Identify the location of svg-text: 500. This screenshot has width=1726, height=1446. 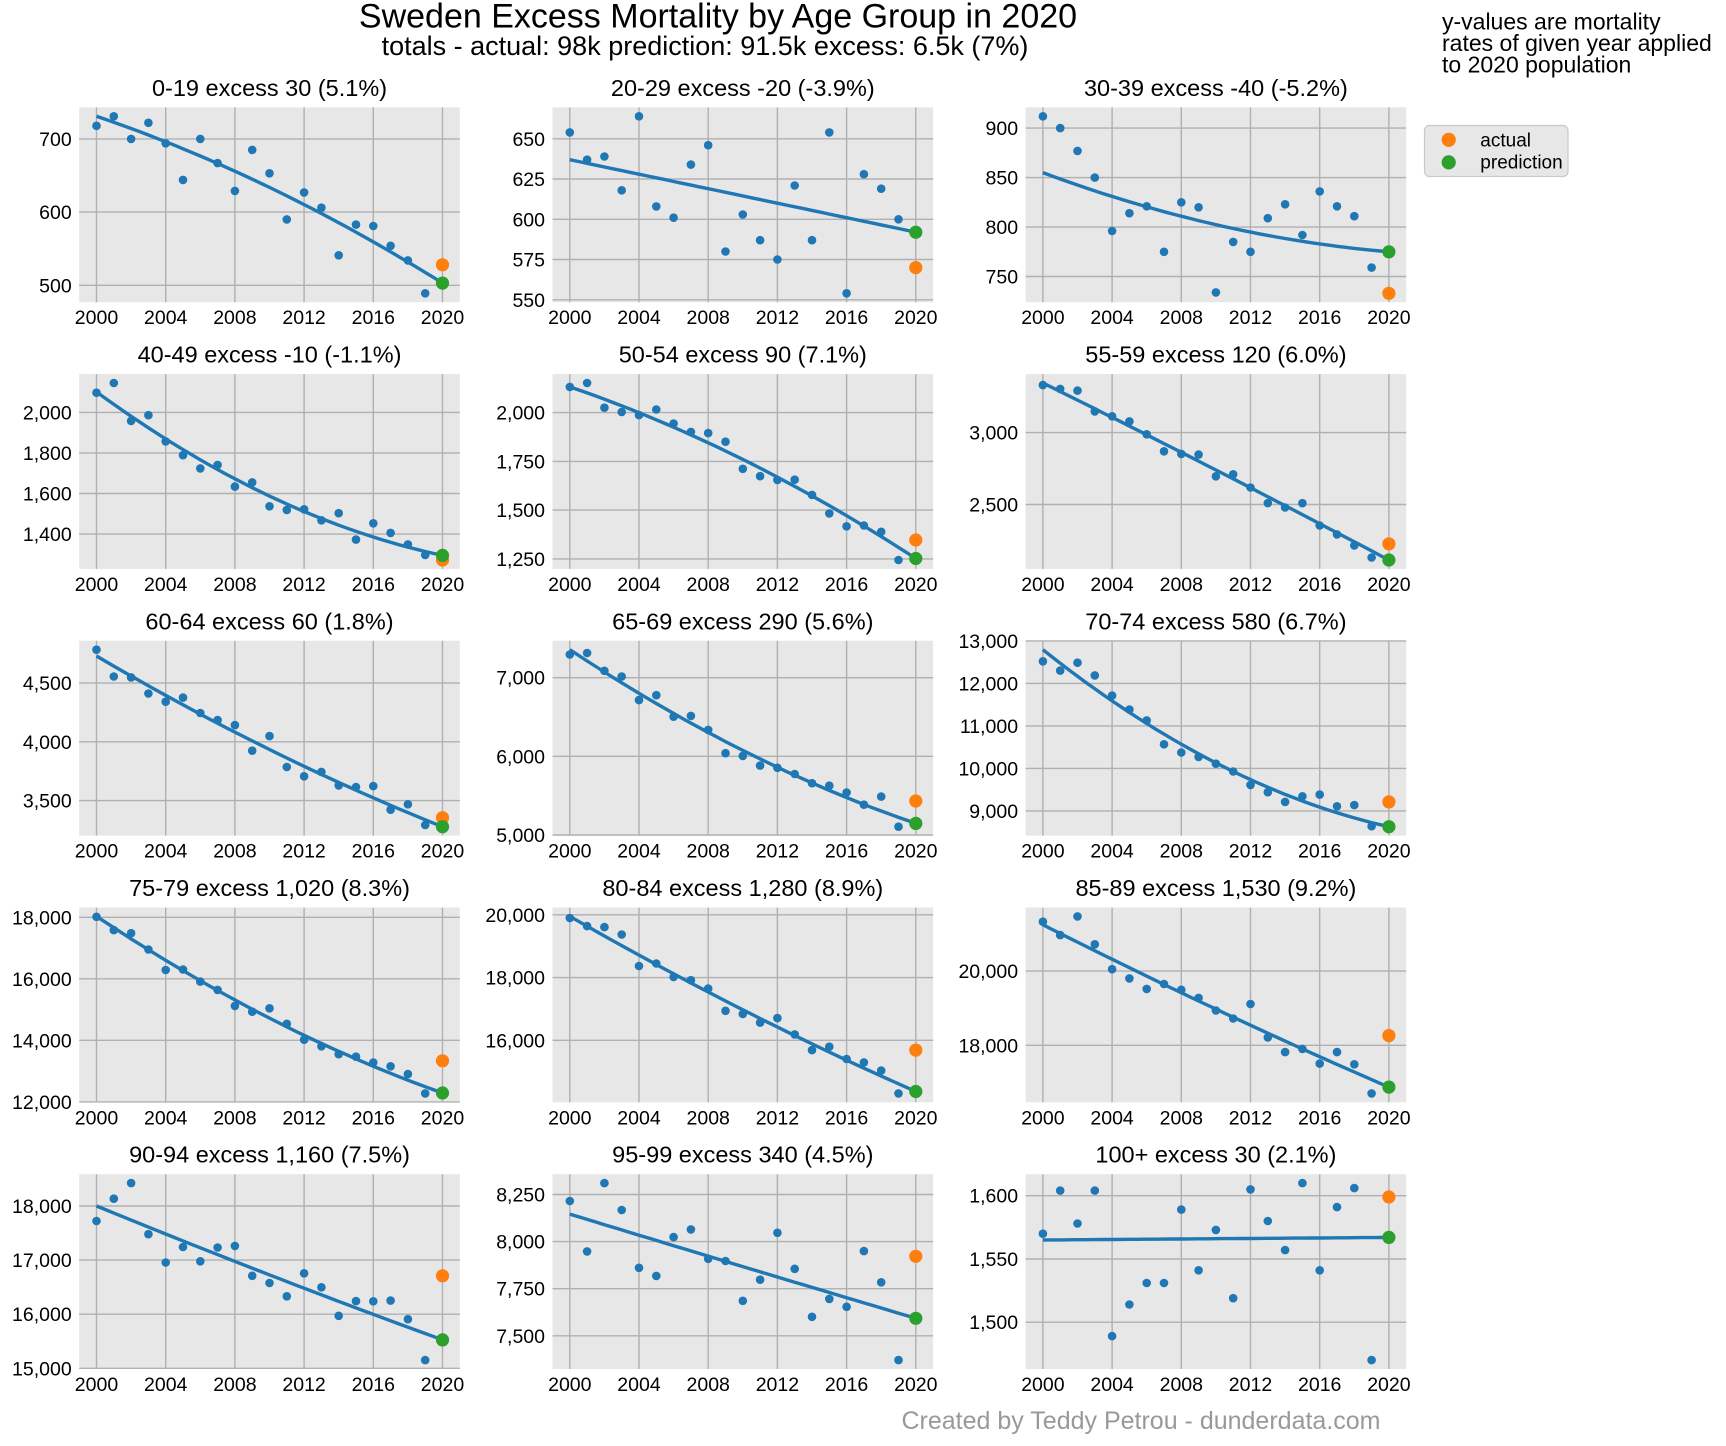
(55, 286).